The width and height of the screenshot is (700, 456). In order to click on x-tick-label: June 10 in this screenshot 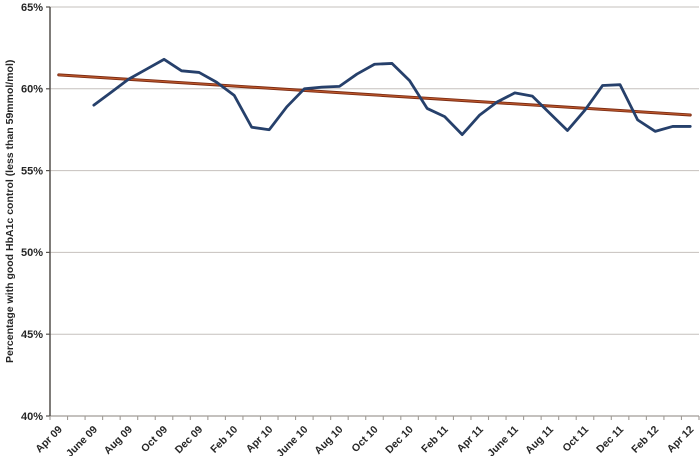, I will do `click(292, 440)`.